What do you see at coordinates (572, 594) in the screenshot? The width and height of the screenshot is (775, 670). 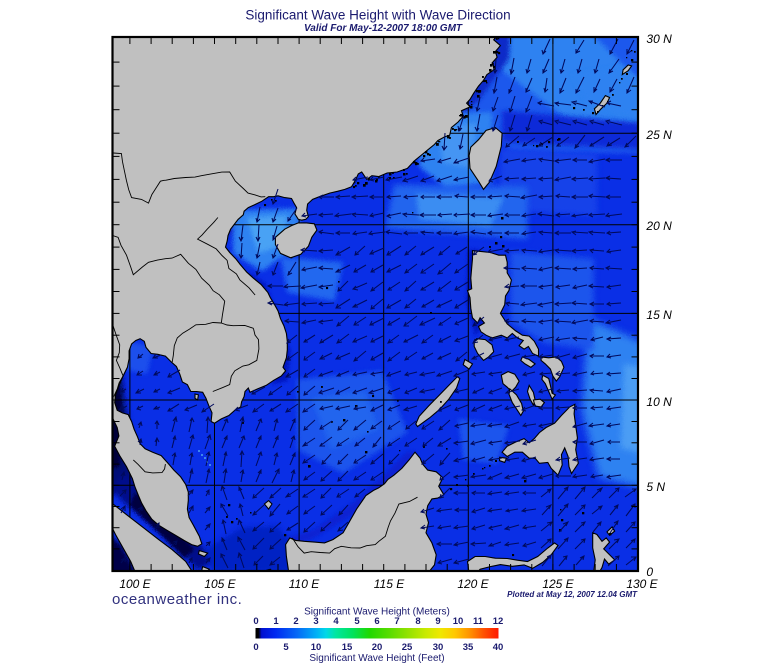 I see `svg-text:Plotted at May 12, 2007 12.04: Plotted at May 12, 2007 12.04 GMT` at bounding box center [572, 594].